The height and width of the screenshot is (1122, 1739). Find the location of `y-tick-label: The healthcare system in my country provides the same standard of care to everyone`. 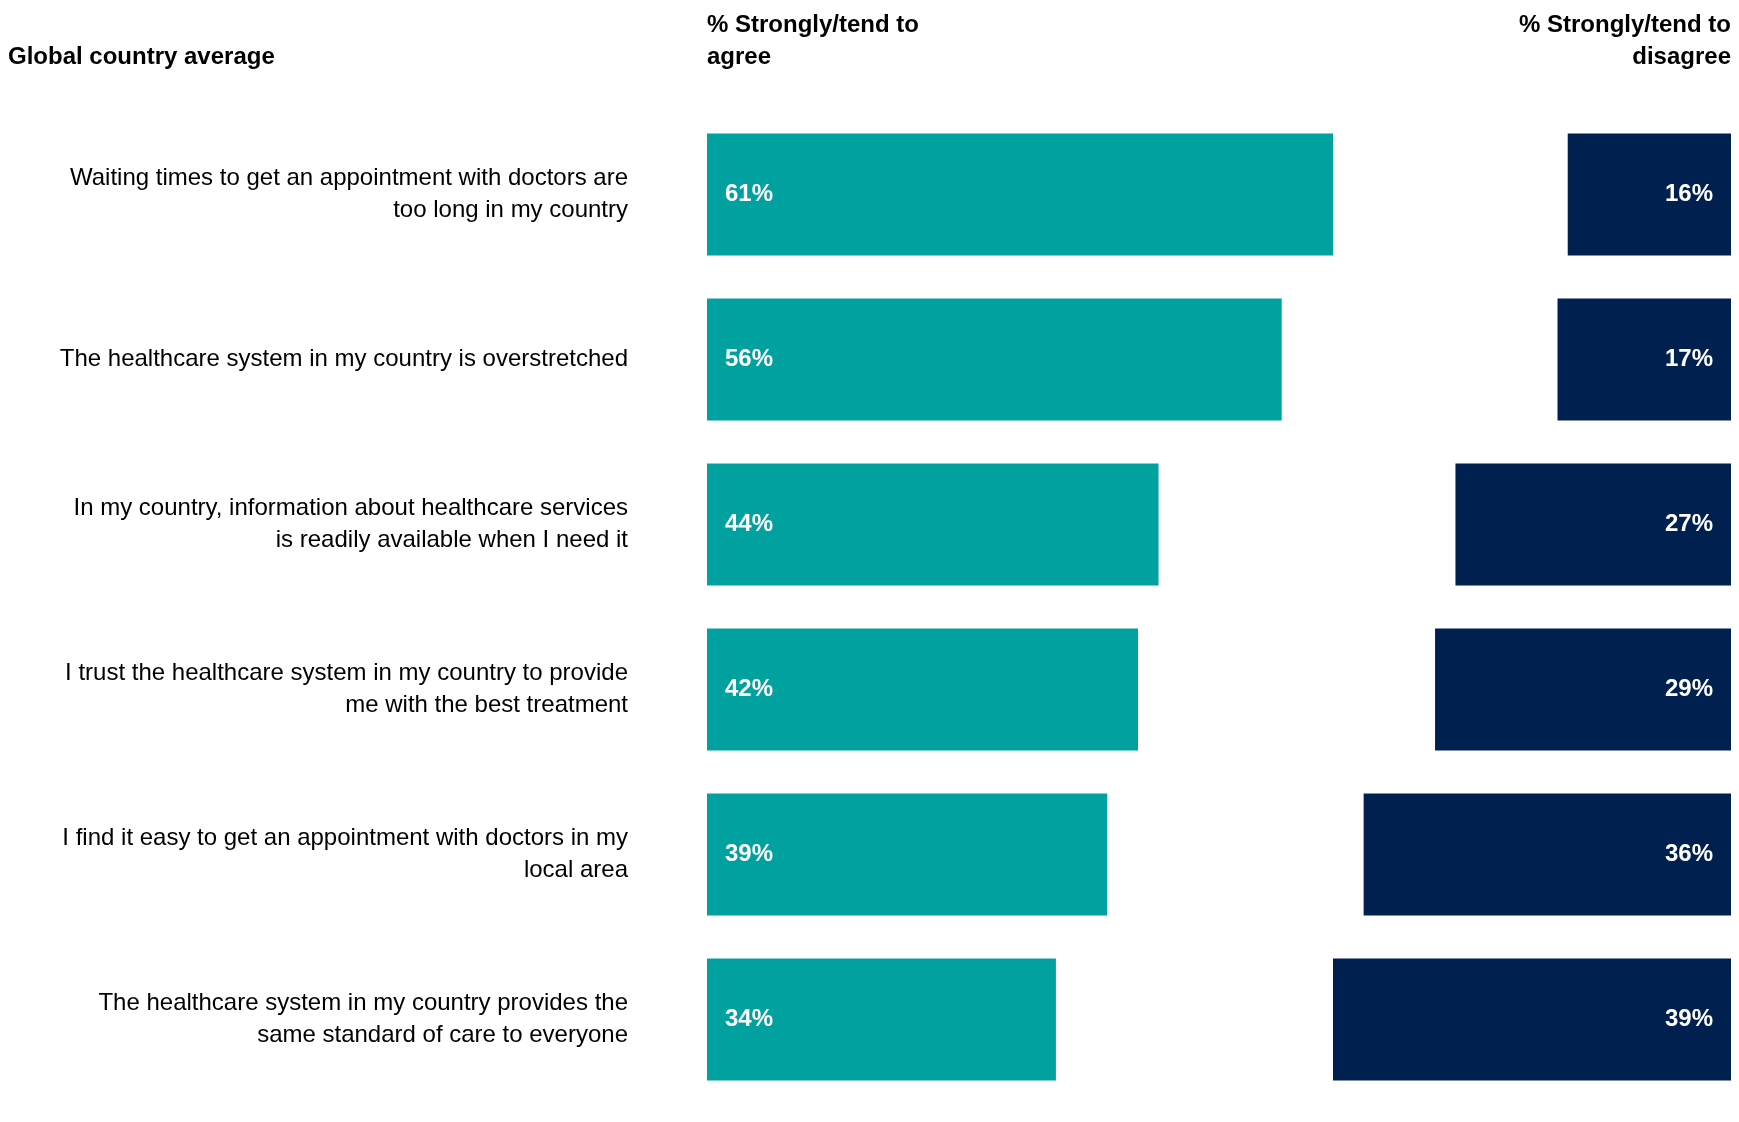

y-tick-label: The healthcare system in my country provides the same standard of care to everyone is located at coordinates (363, 1018).